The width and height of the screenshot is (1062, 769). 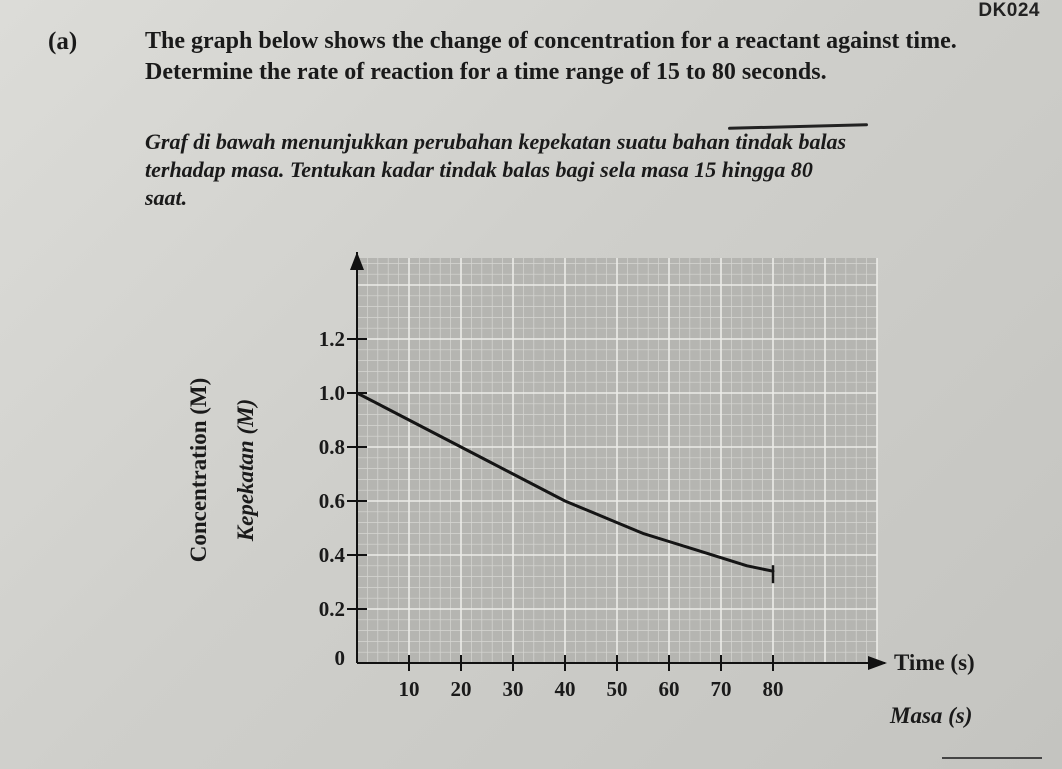 What do you see at coordinates (332, 555) in the screenshot?
I see `y-tick-label: 0.4` at bounding box center [332, 555].